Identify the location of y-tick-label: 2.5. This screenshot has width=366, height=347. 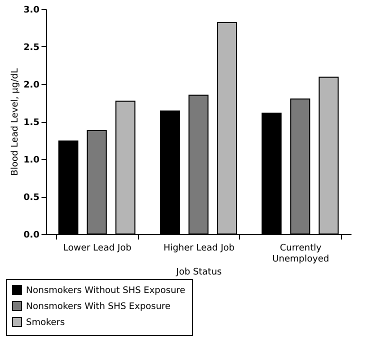
(32, 48).